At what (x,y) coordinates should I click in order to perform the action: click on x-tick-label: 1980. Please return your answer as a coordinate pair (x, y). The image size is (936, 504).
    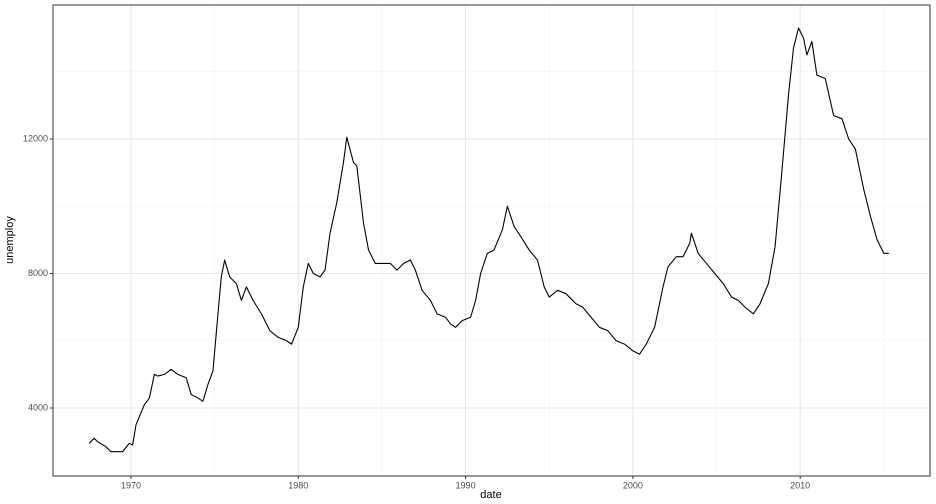
    Looking at the image, I should click on (298, 485).